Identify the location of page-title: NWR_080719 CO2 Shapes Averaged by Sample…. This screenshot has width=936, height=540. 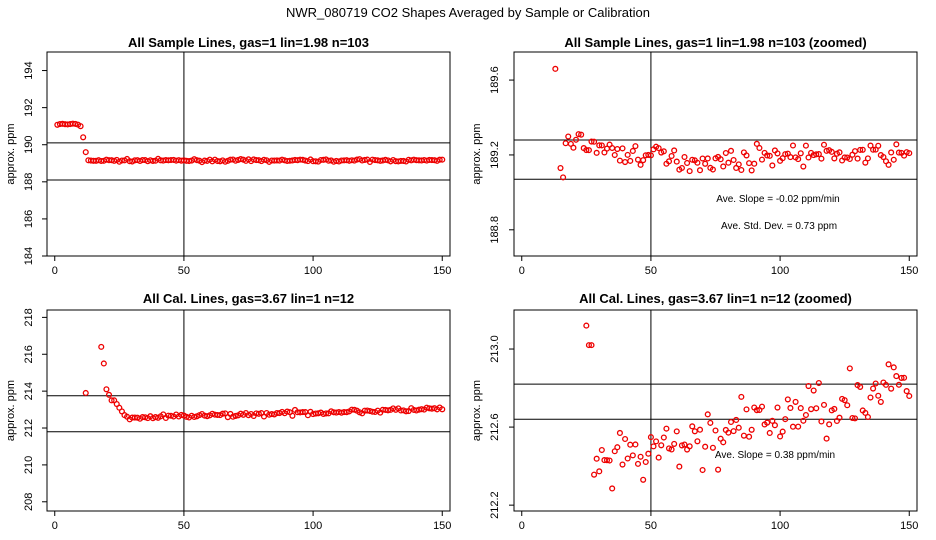
(468, 12).